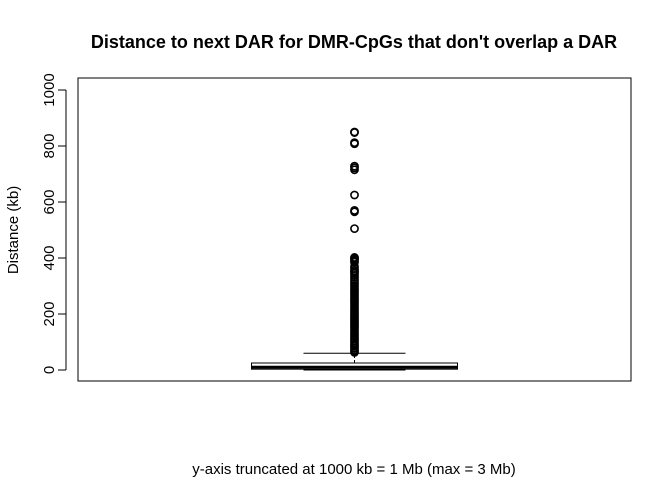  I want to click on y-axis: 0 200 400 600 800 1000, so click(54, 223).